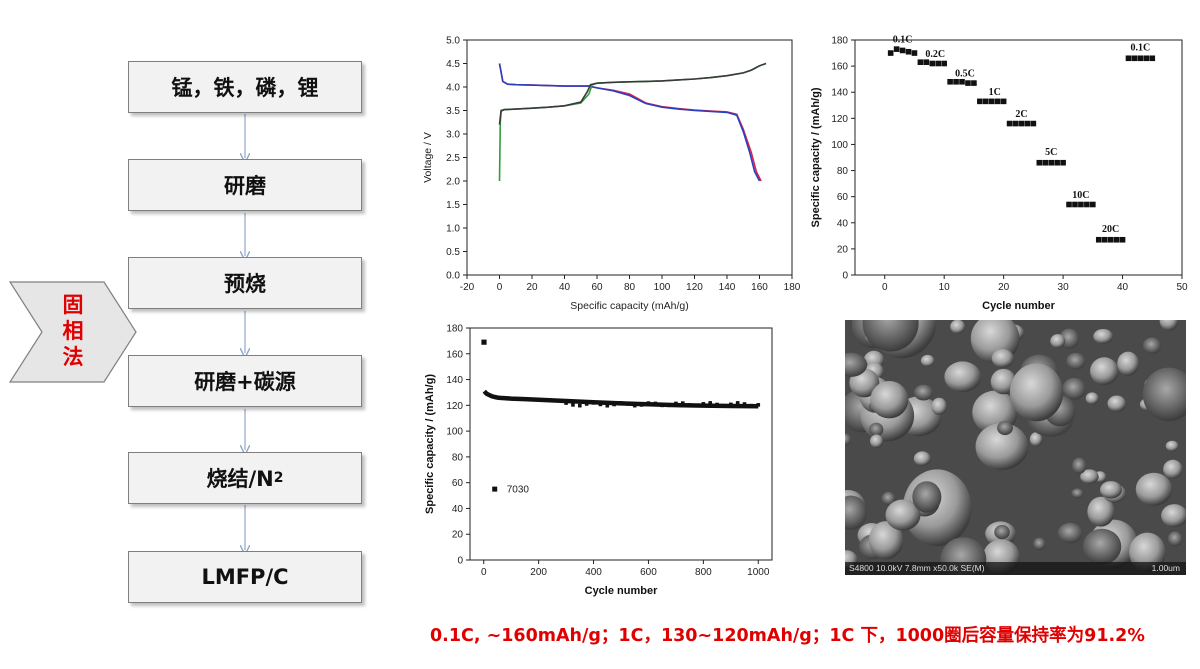 Image resolution: width=1200 pixels, height=669 pixels. What do you see at coordinates (245, 478) in the screenshot?
I see `flow-step-sintering: 烧结/N 2` at bounding box center [245, 478].